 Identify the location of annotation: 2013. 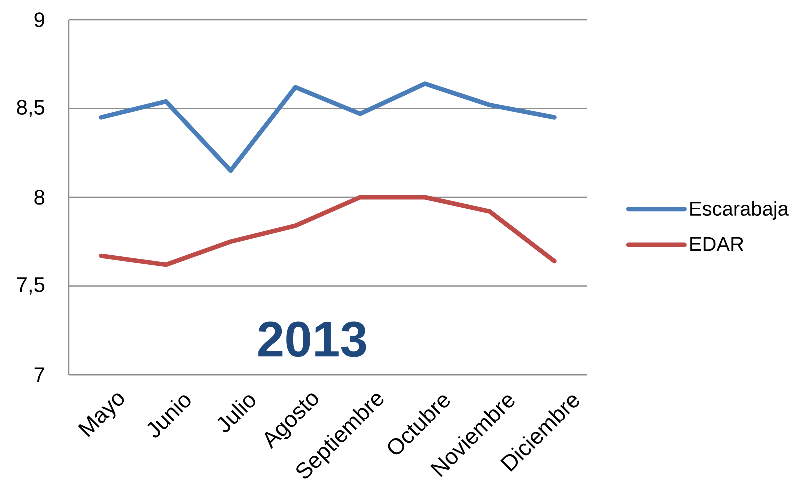
(312, 340).